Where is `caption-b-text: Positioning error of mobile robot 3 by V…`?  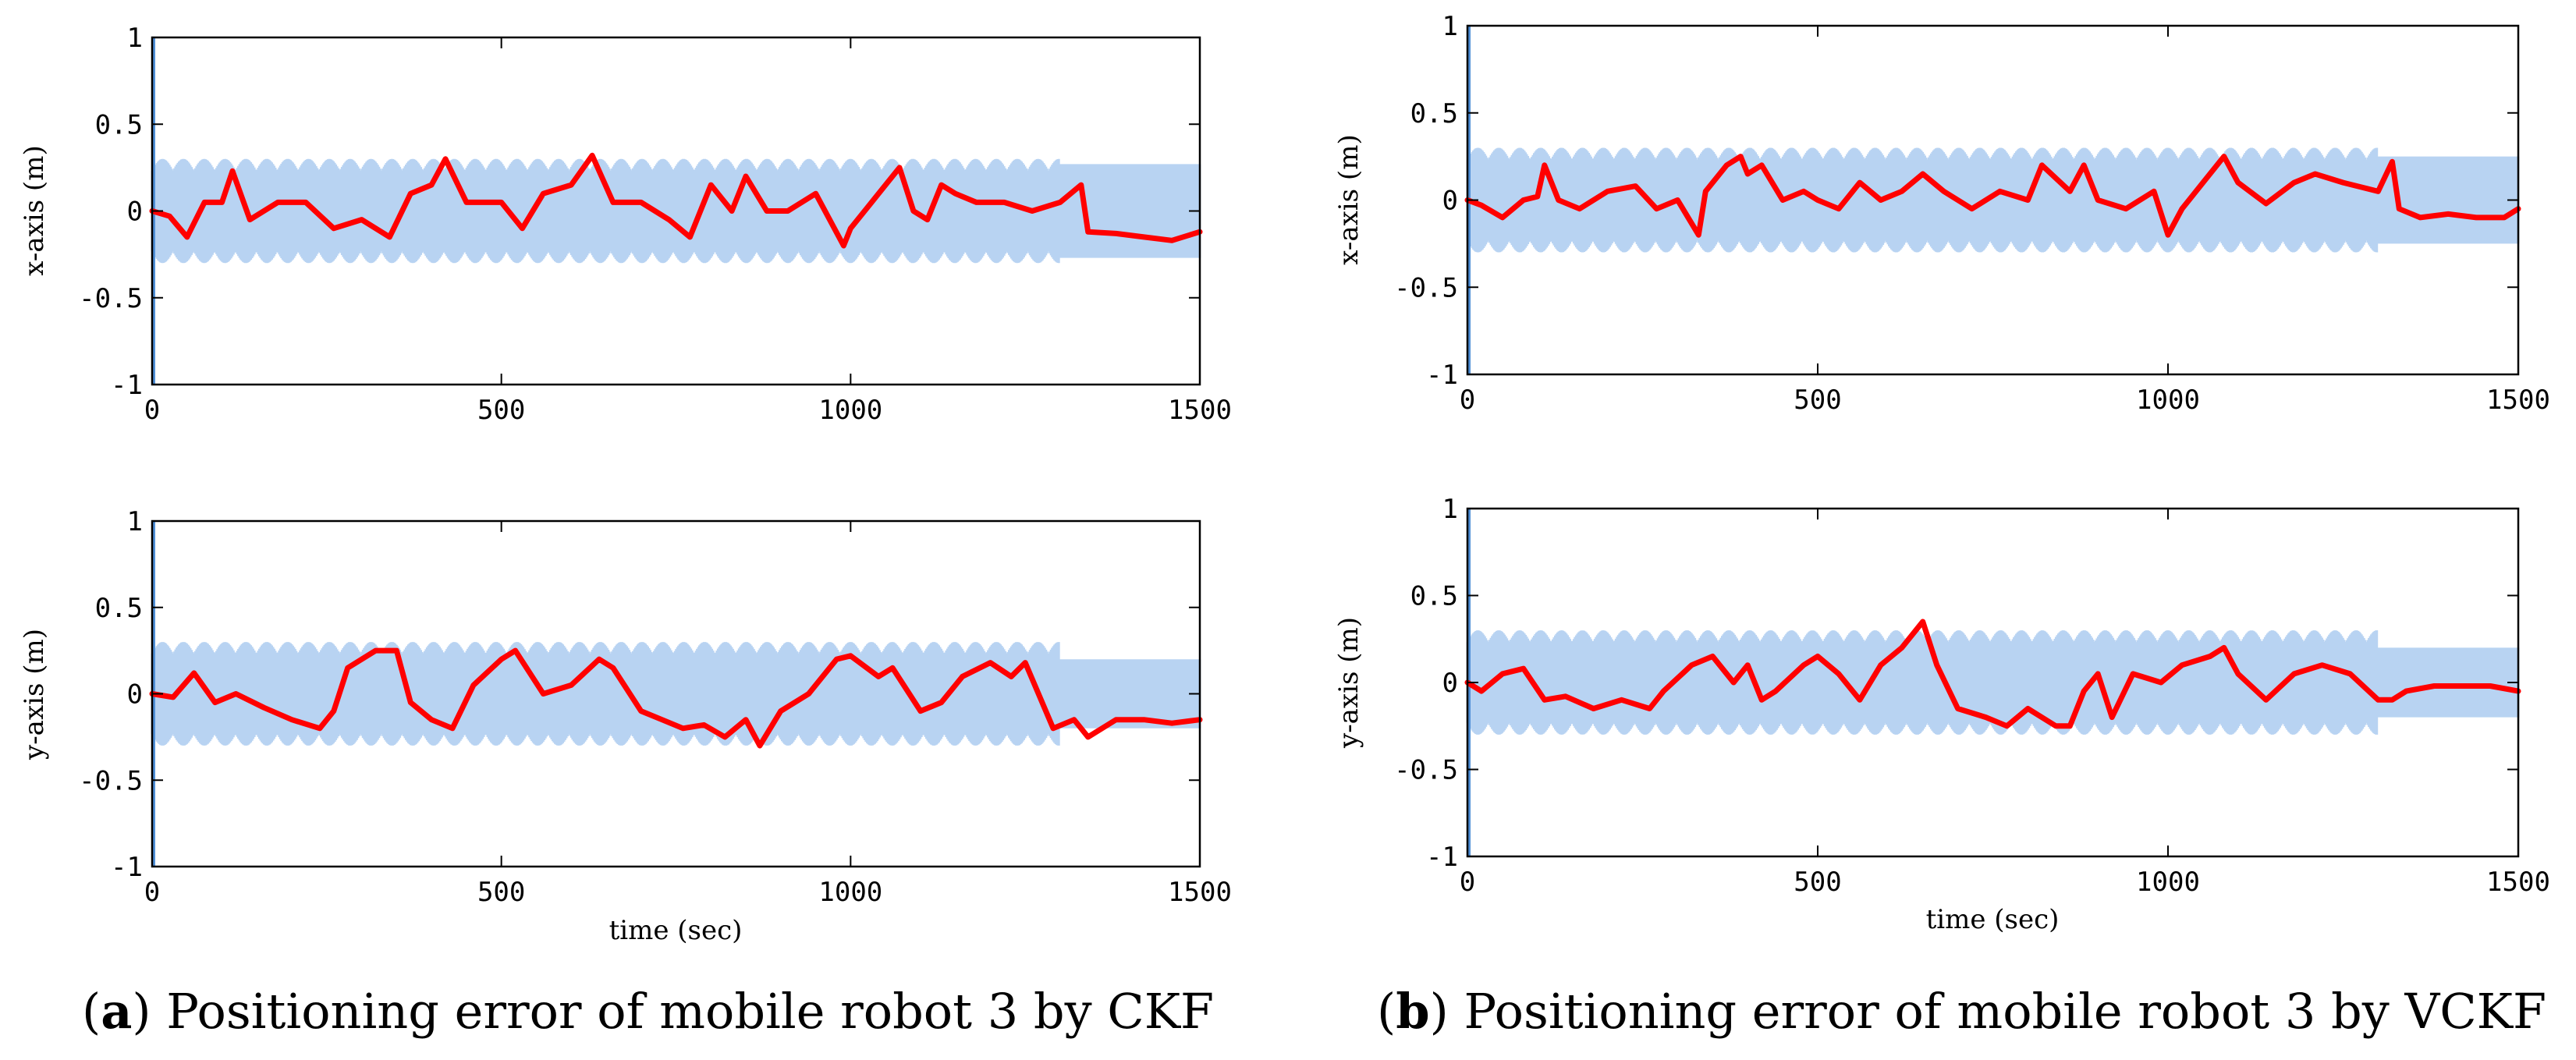 caption-b-text: Positioning error of mobile robot 3 by V… is located at coordinates (2005, 1012).